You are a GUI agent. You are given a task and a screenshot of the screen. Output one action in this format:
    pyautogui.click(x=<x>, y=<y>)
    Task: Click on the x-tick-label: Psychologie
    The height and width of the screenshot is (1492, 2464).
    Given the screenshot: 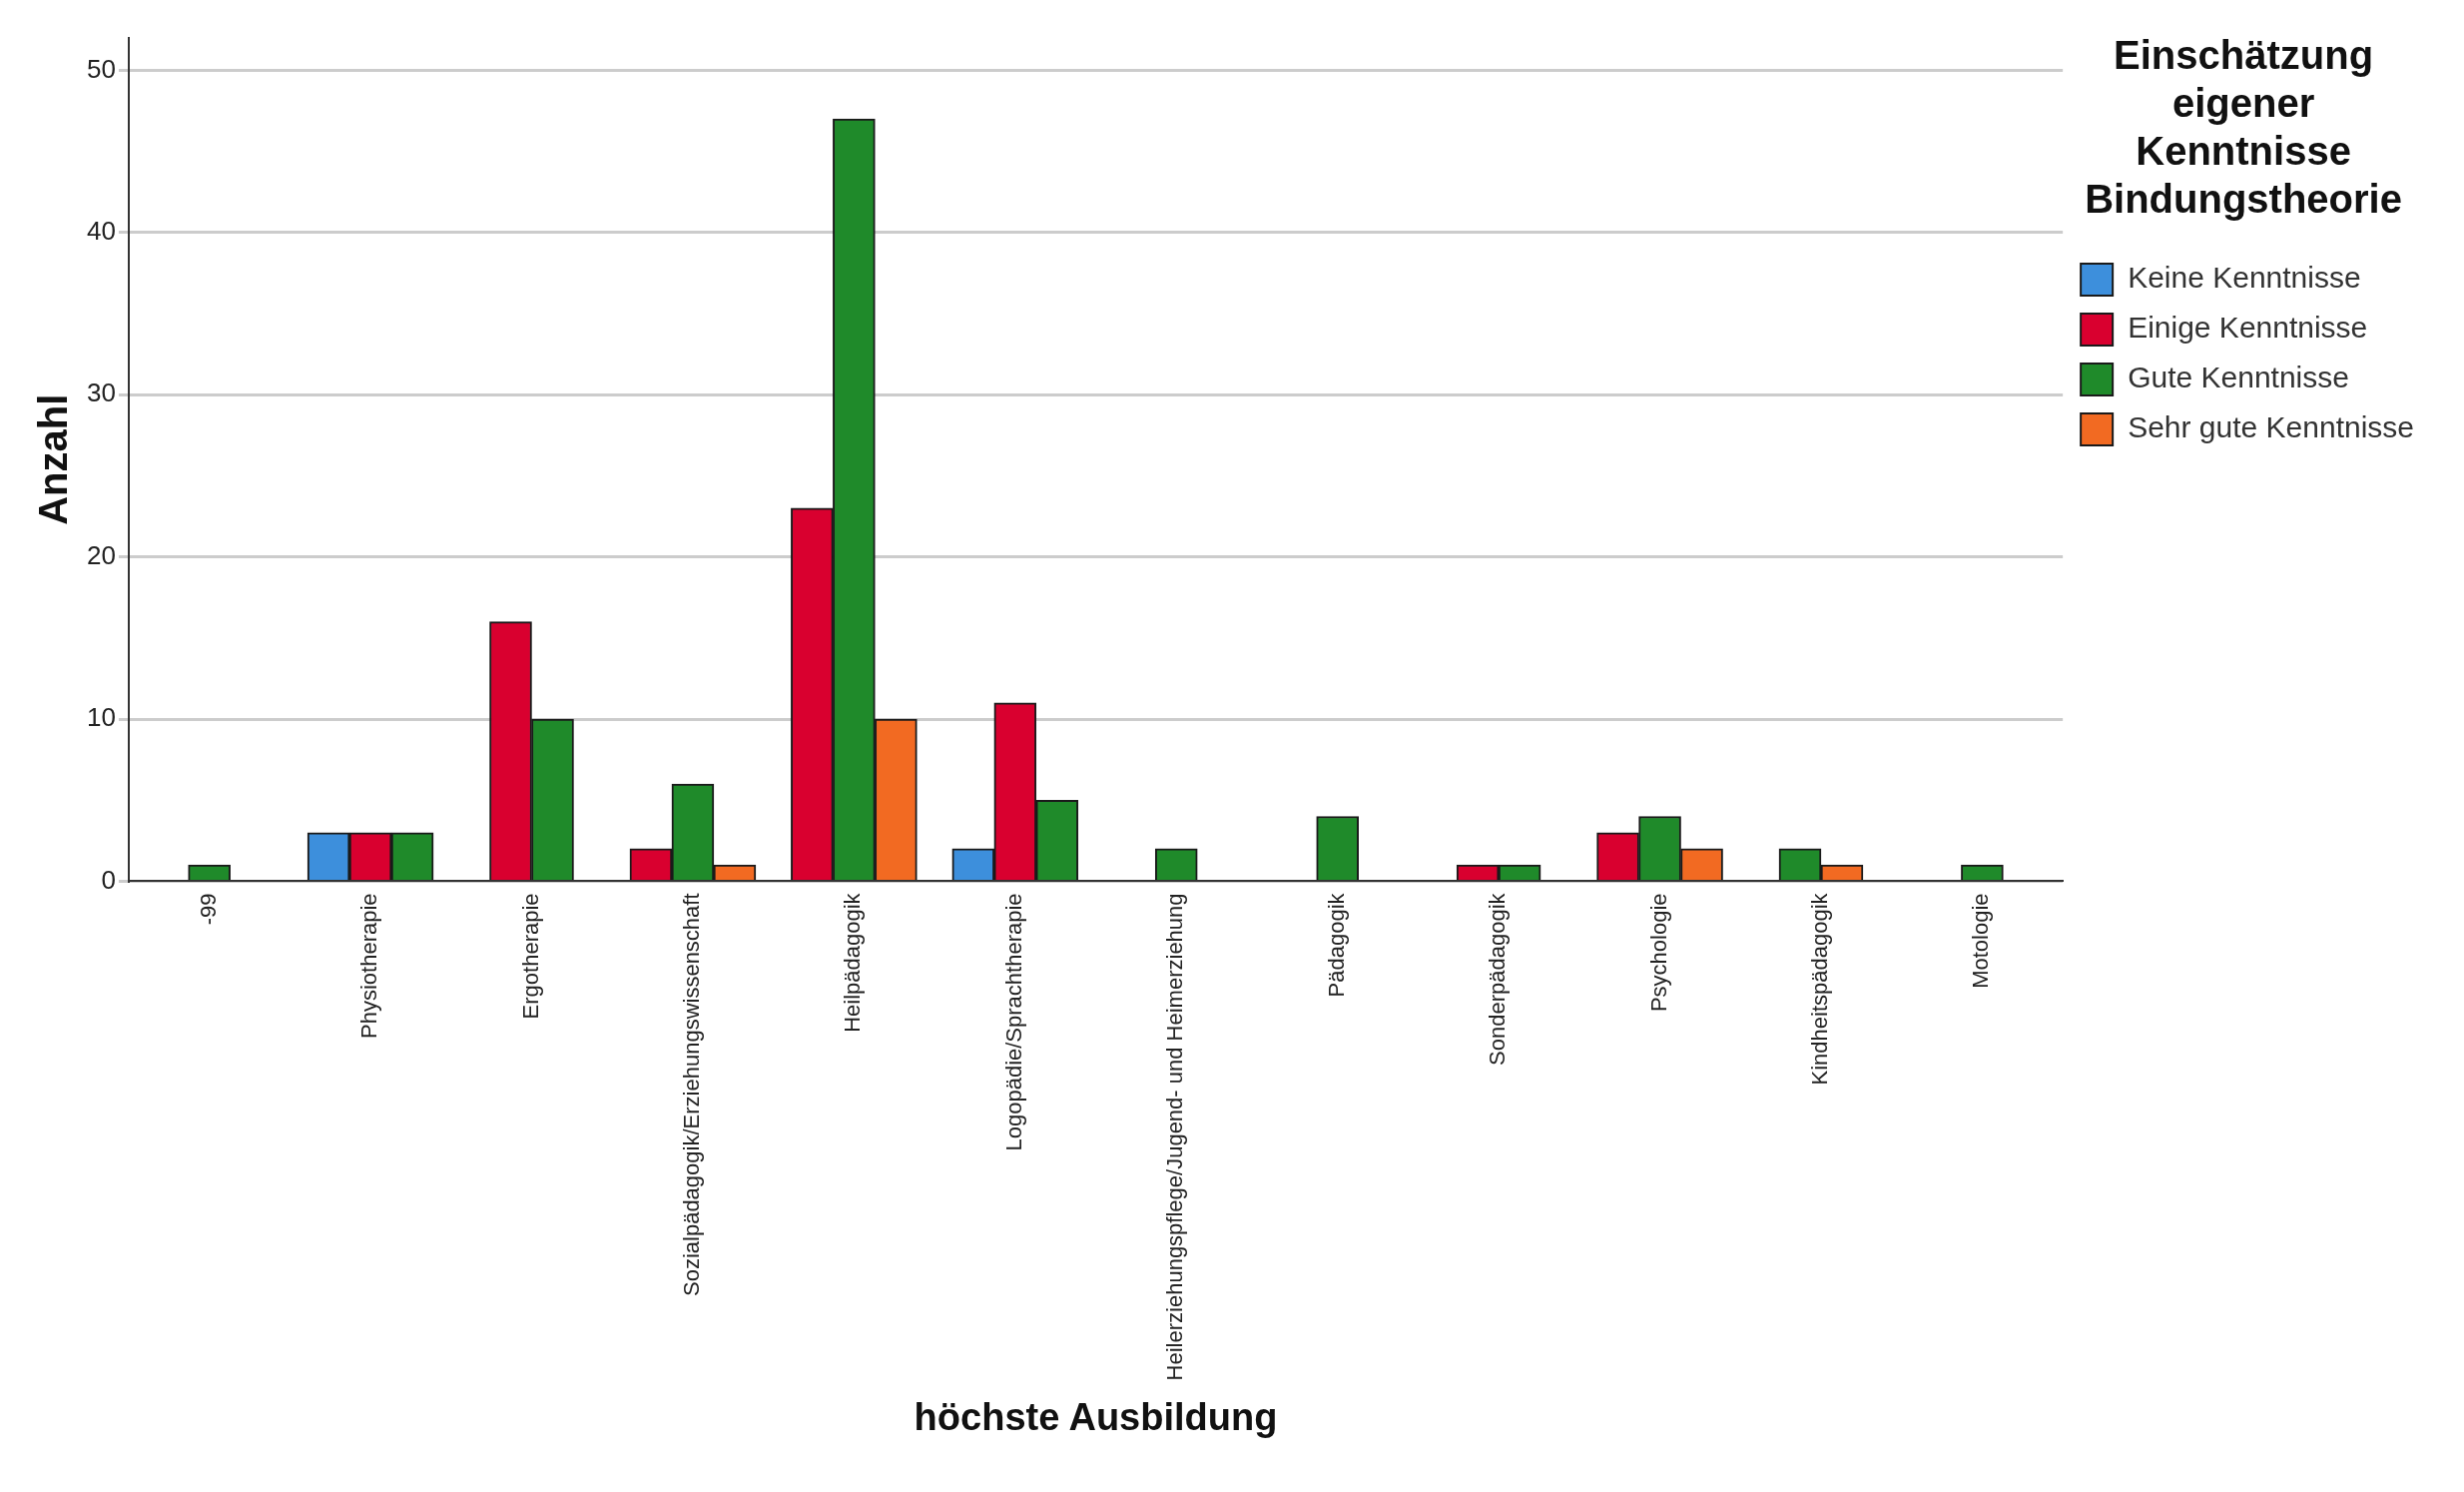 What is the action you would take?
    pyautogui.click(x=1658, y=953)
    